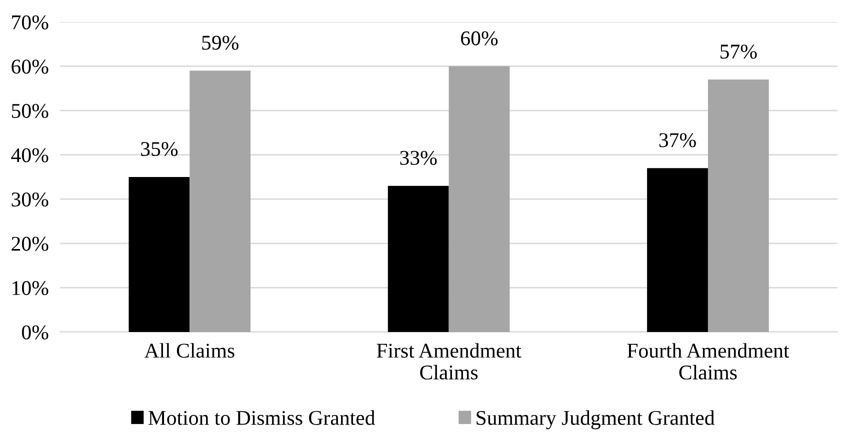 Image resolution: width=846 pixels, height=448 pixels. Describe the element at coordinates (30, 22) in the screenshot. I see `y-tick-label: 70%` at that location.